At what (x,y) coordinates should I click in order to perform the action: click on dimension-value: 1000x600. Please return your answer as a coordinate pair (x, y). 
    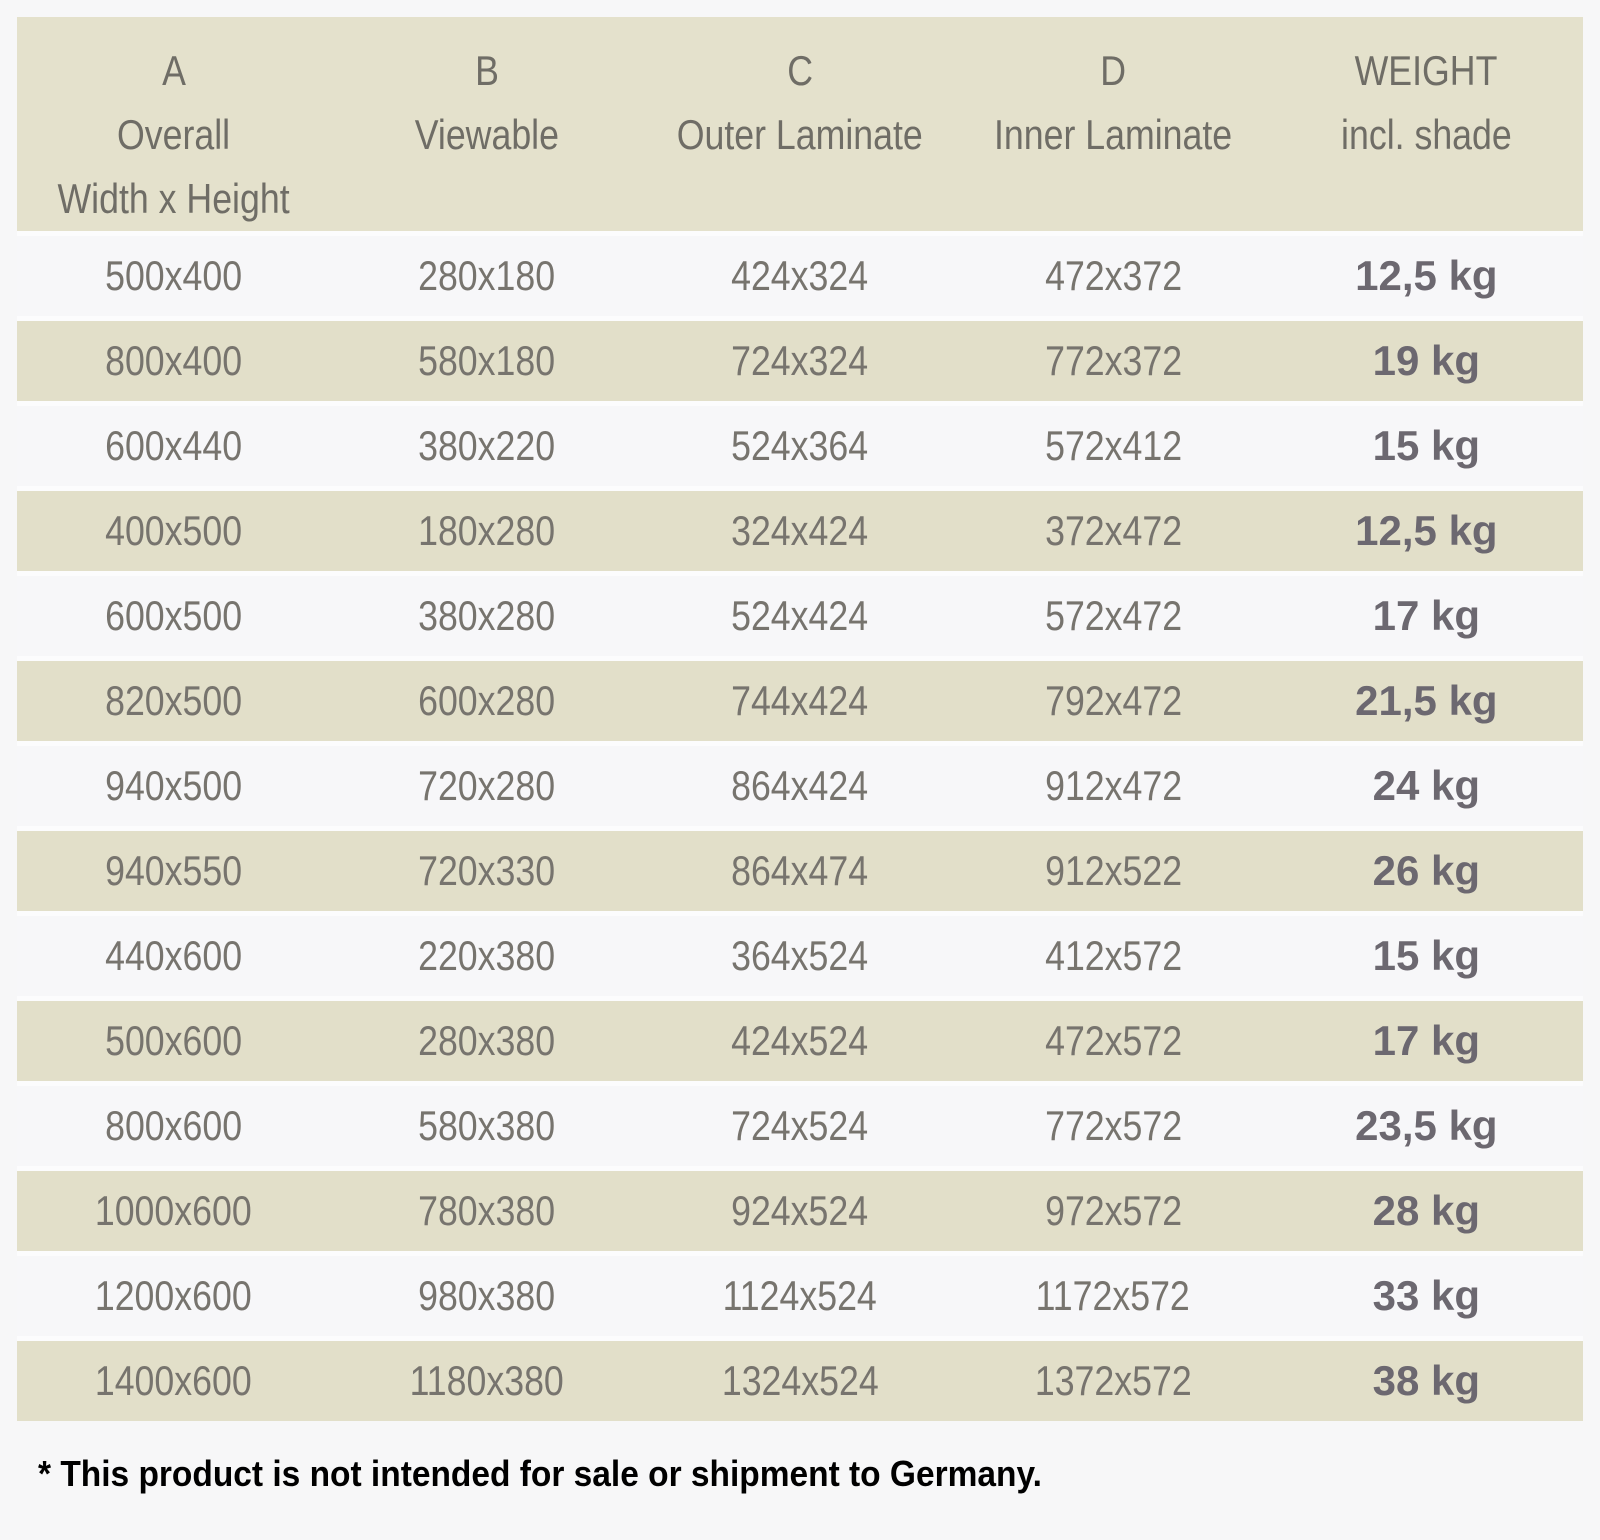
    Looking at the image, I should click on (174, 1210).